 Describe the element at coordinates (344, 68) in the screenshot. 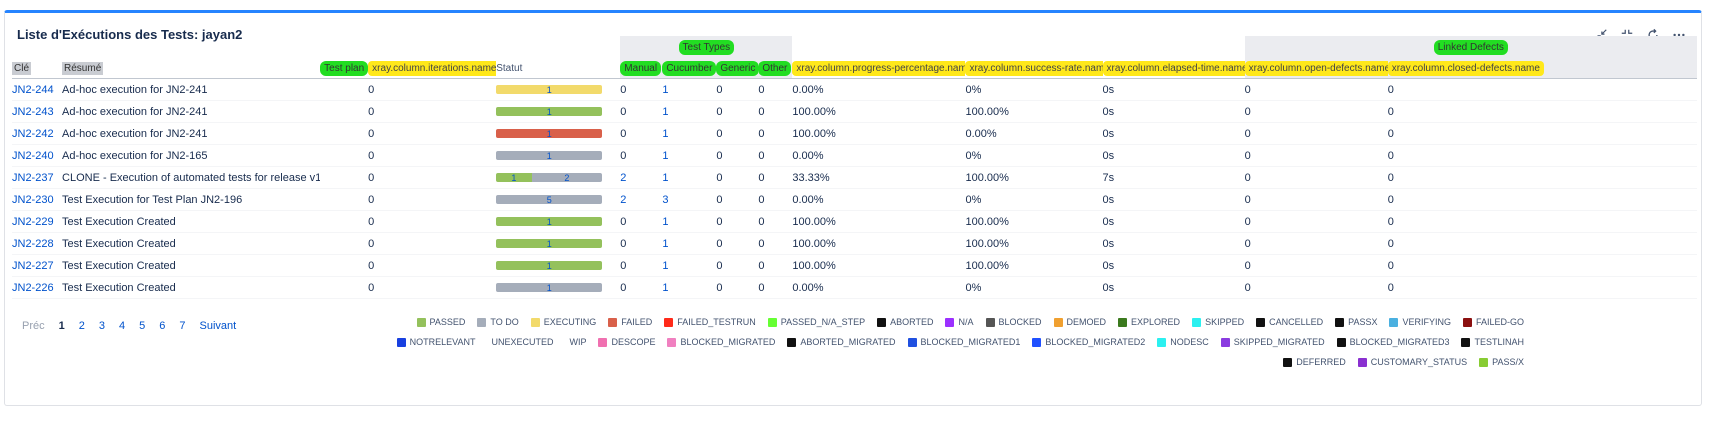

I see `col-test-plan: Test plan` at that location.